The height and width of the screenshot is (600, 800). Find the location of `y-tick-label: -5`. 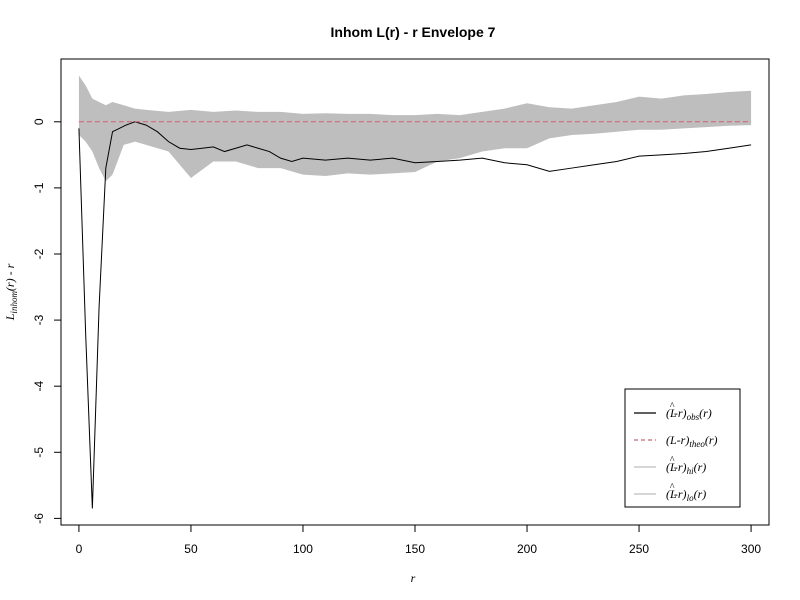

y-tick-label: -5 is located at coordinates (39, 452).